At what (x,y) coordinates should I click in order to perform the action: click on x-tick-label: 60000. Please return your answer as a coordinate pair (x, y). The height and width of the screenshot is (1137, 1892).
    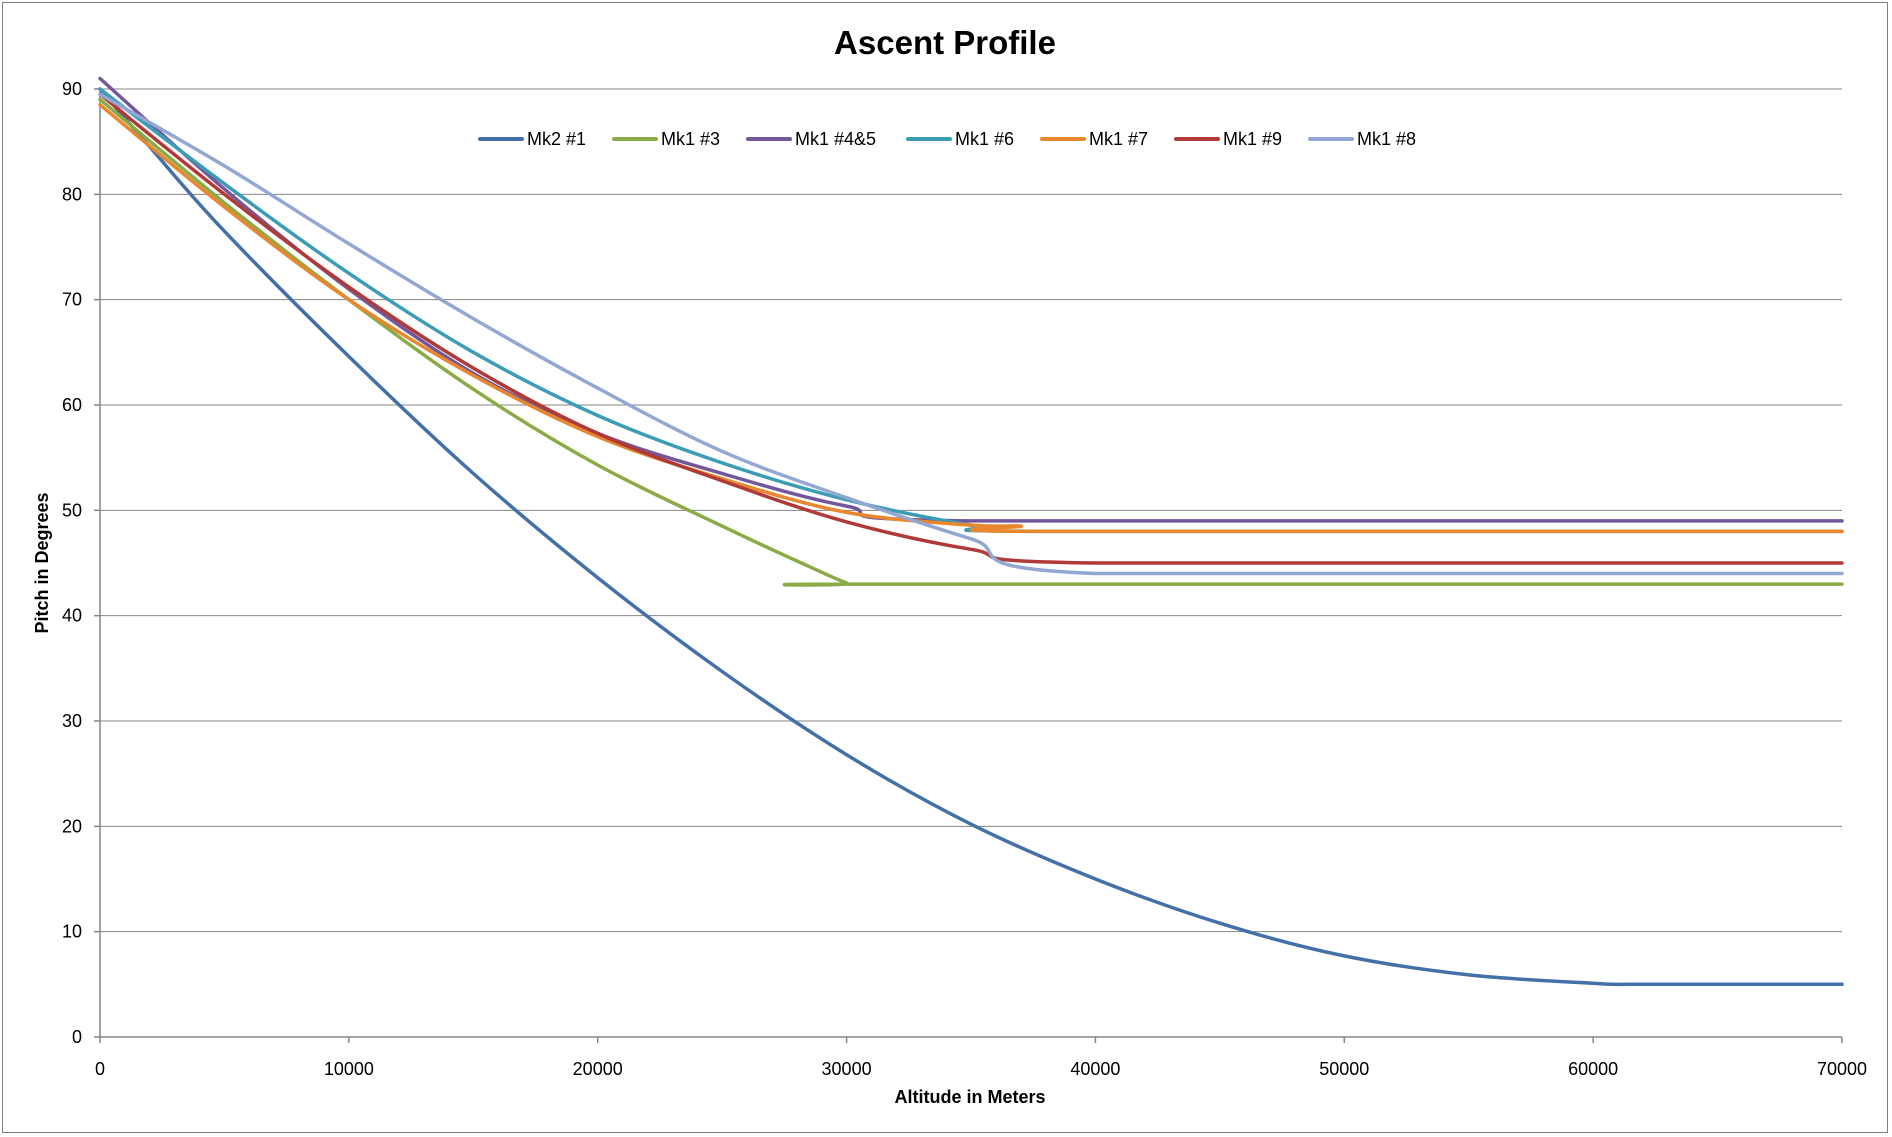
    Looking at the image, I should click on (1593, 1069).